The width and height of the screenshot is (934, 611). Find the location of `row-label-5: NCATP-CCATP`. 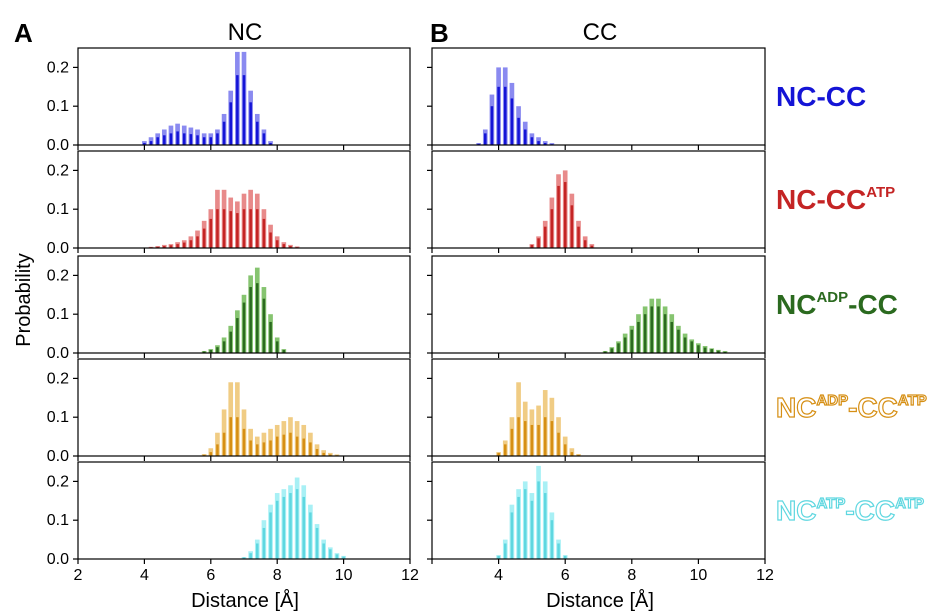

row-label-5: NCATP-CCATP is located at coordinates (850, 510).